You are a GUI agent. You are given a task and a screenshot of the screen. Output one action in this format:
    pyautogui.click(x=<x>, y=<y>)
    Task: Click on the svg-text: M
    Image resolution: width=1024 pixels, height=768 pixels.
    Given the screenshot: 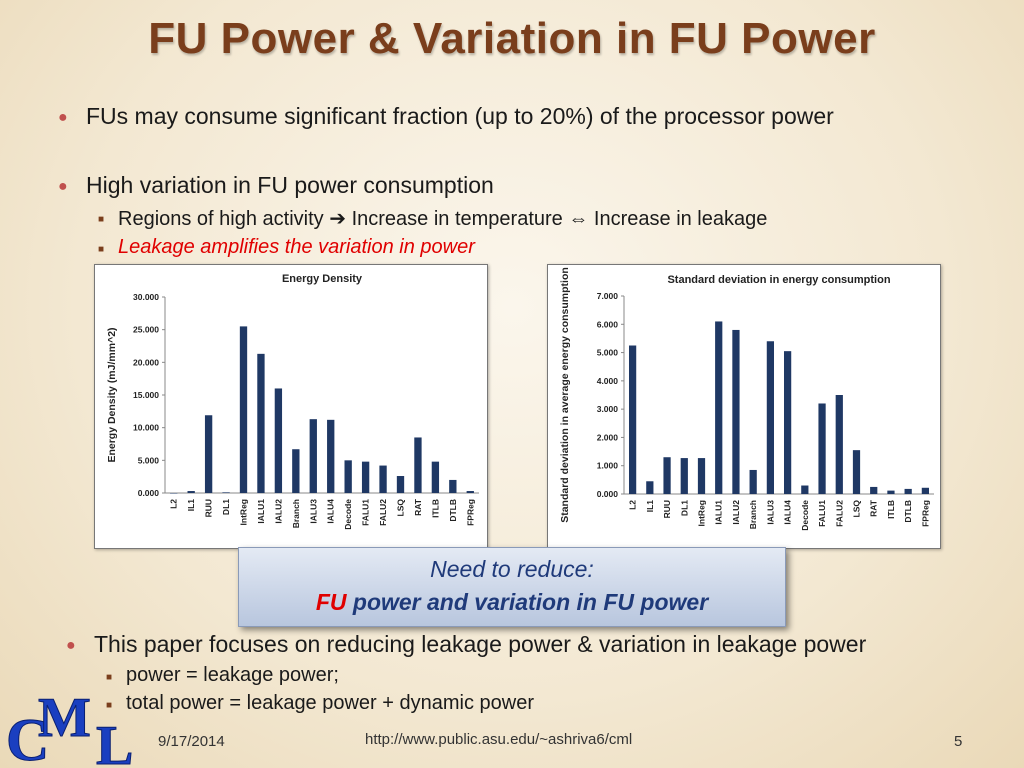 What is the action you would take?
    pyautogui.click(x=64, y=718)
    